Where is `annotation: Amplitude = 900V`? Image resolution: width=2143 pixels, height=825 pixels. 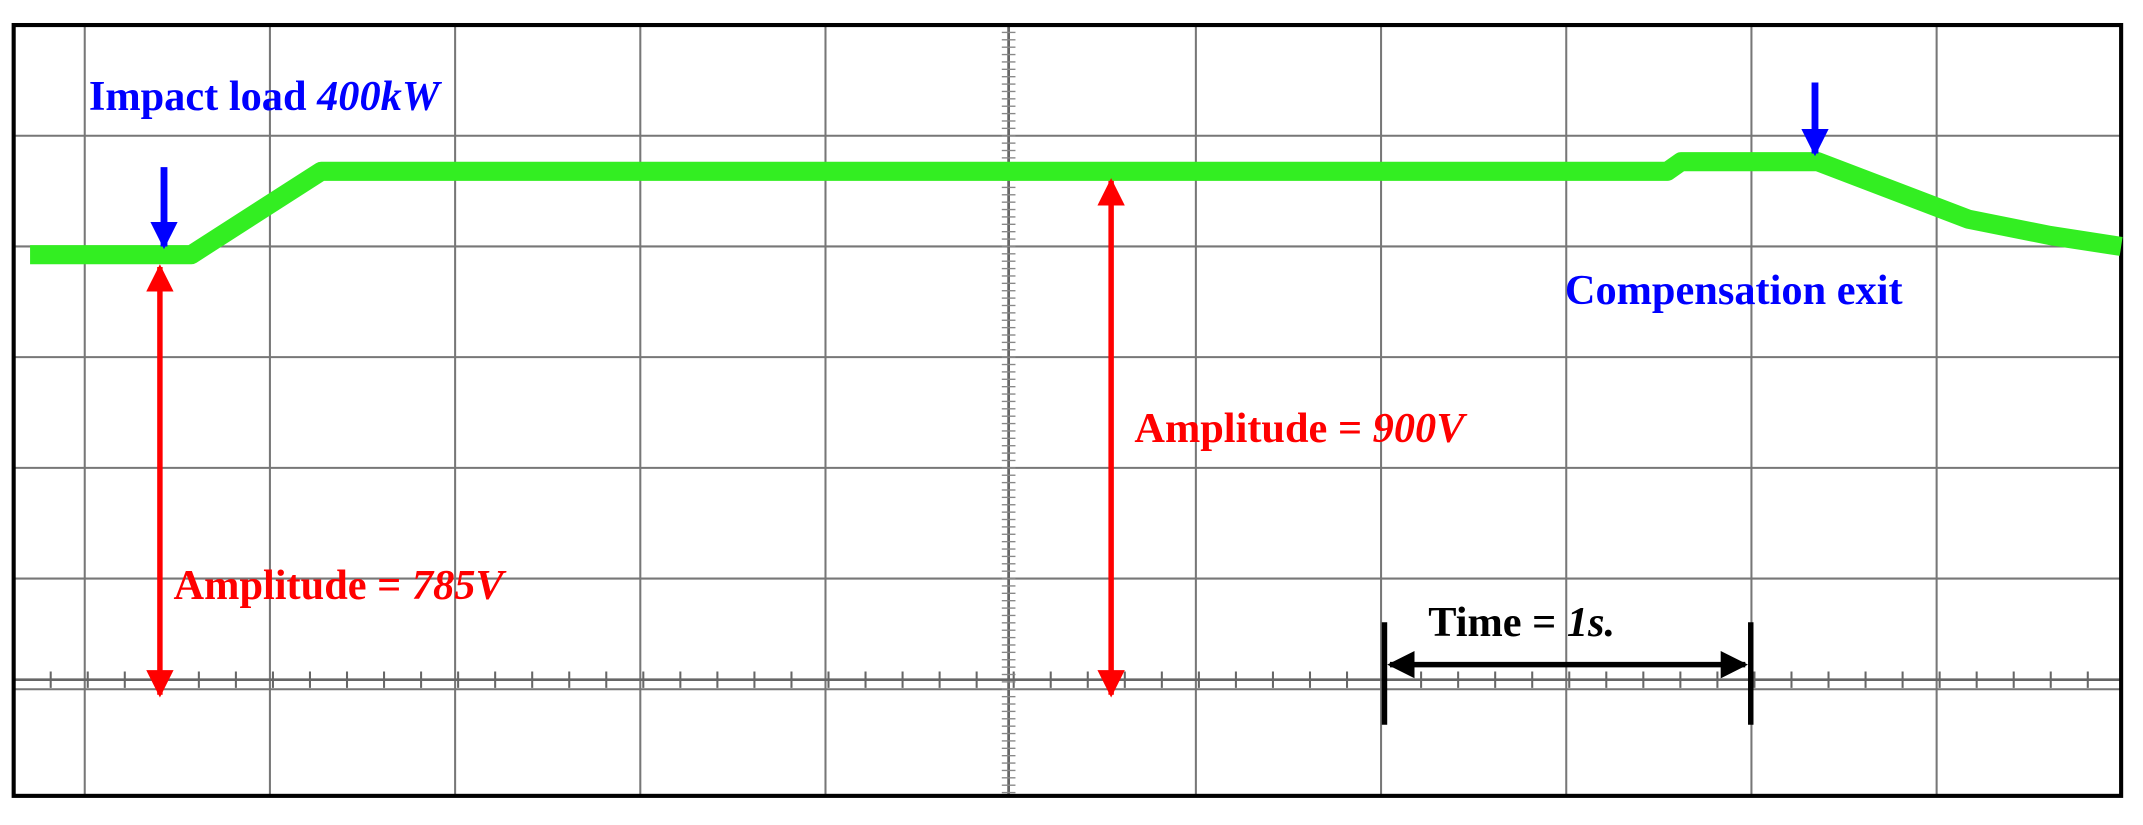 annotation: Amplitude = 900V is located at coordinates (1301, 428).